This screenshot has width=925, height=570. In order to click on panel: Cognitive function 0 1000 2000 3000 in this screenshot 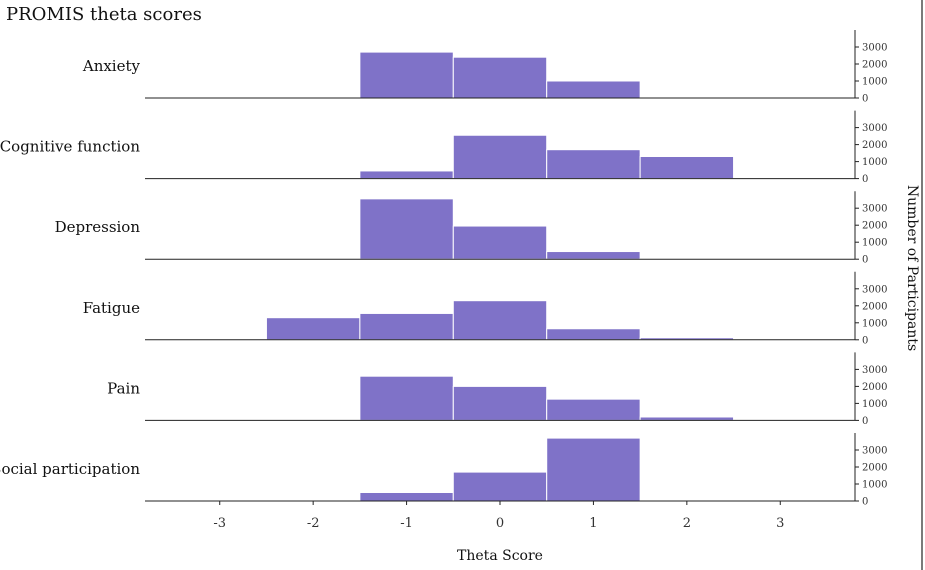, I will do `click(443, 147)`.